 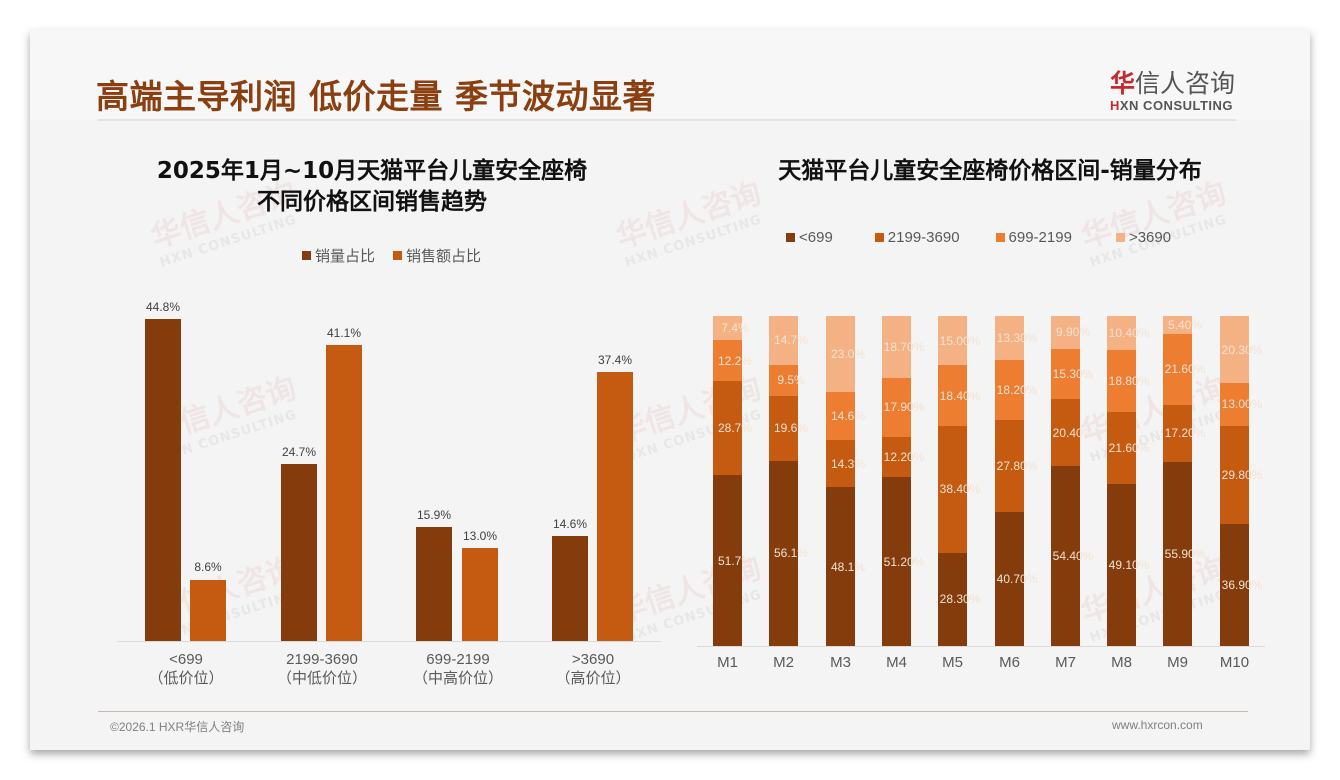 I want to click on segment-gt3690: 20.30%, so click(x=1241, y=349).